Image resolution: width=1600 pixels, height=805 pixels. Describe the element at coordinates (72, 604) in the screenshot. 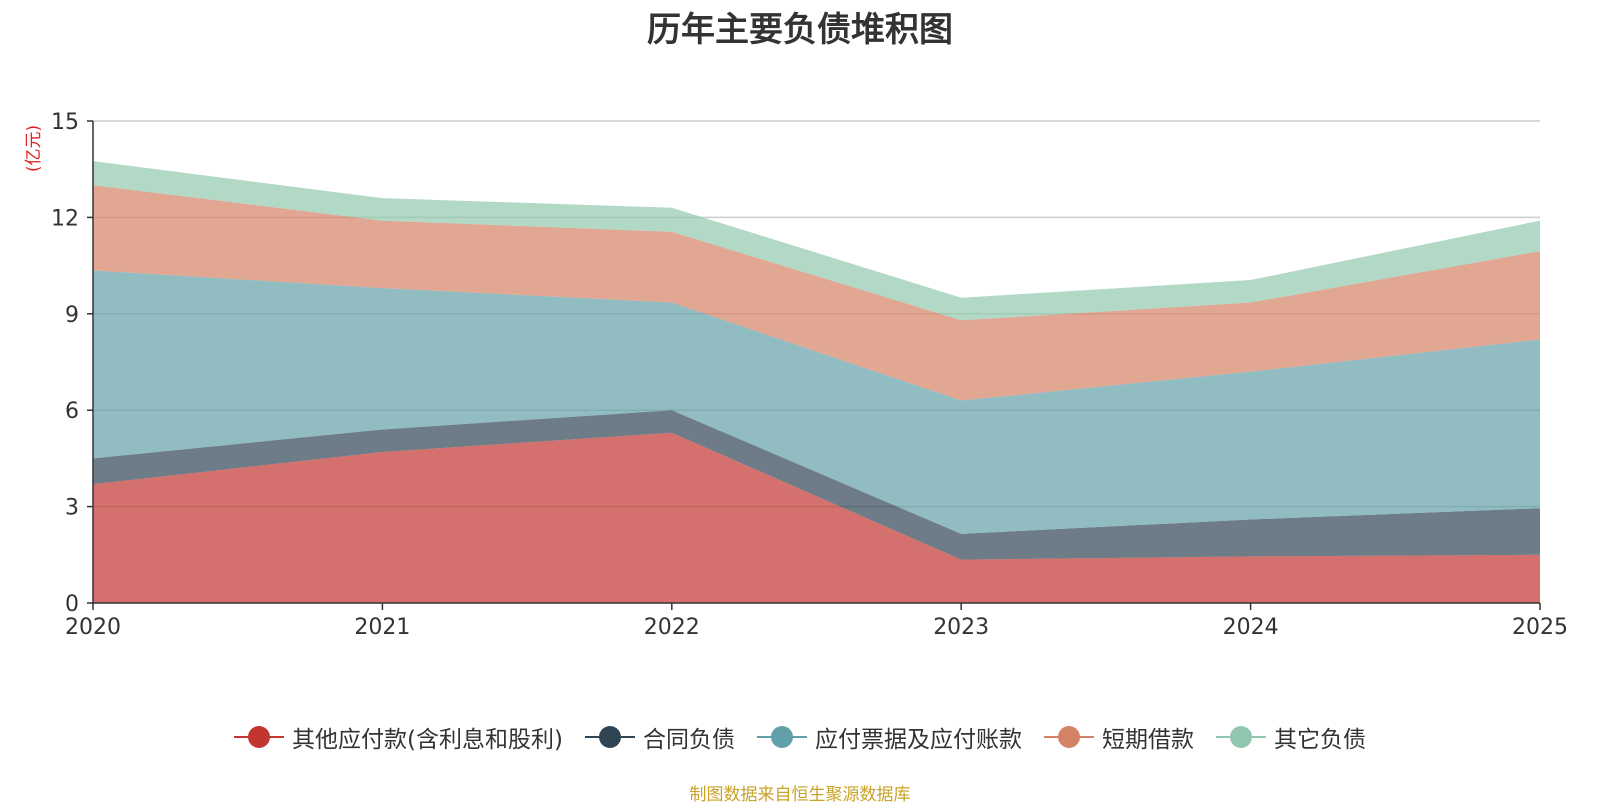

I see `y-tick-label-0: 0` at that location.